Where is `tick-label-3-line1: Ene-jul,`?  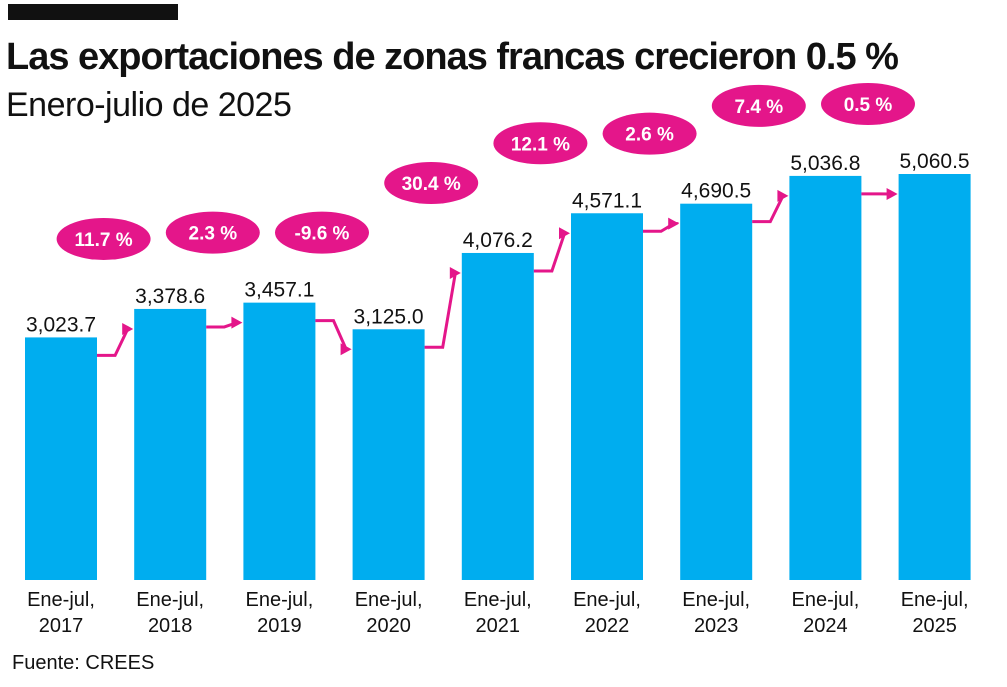
tick-label-3-line1: Ene-jul, is located at coordinates (389, 600).